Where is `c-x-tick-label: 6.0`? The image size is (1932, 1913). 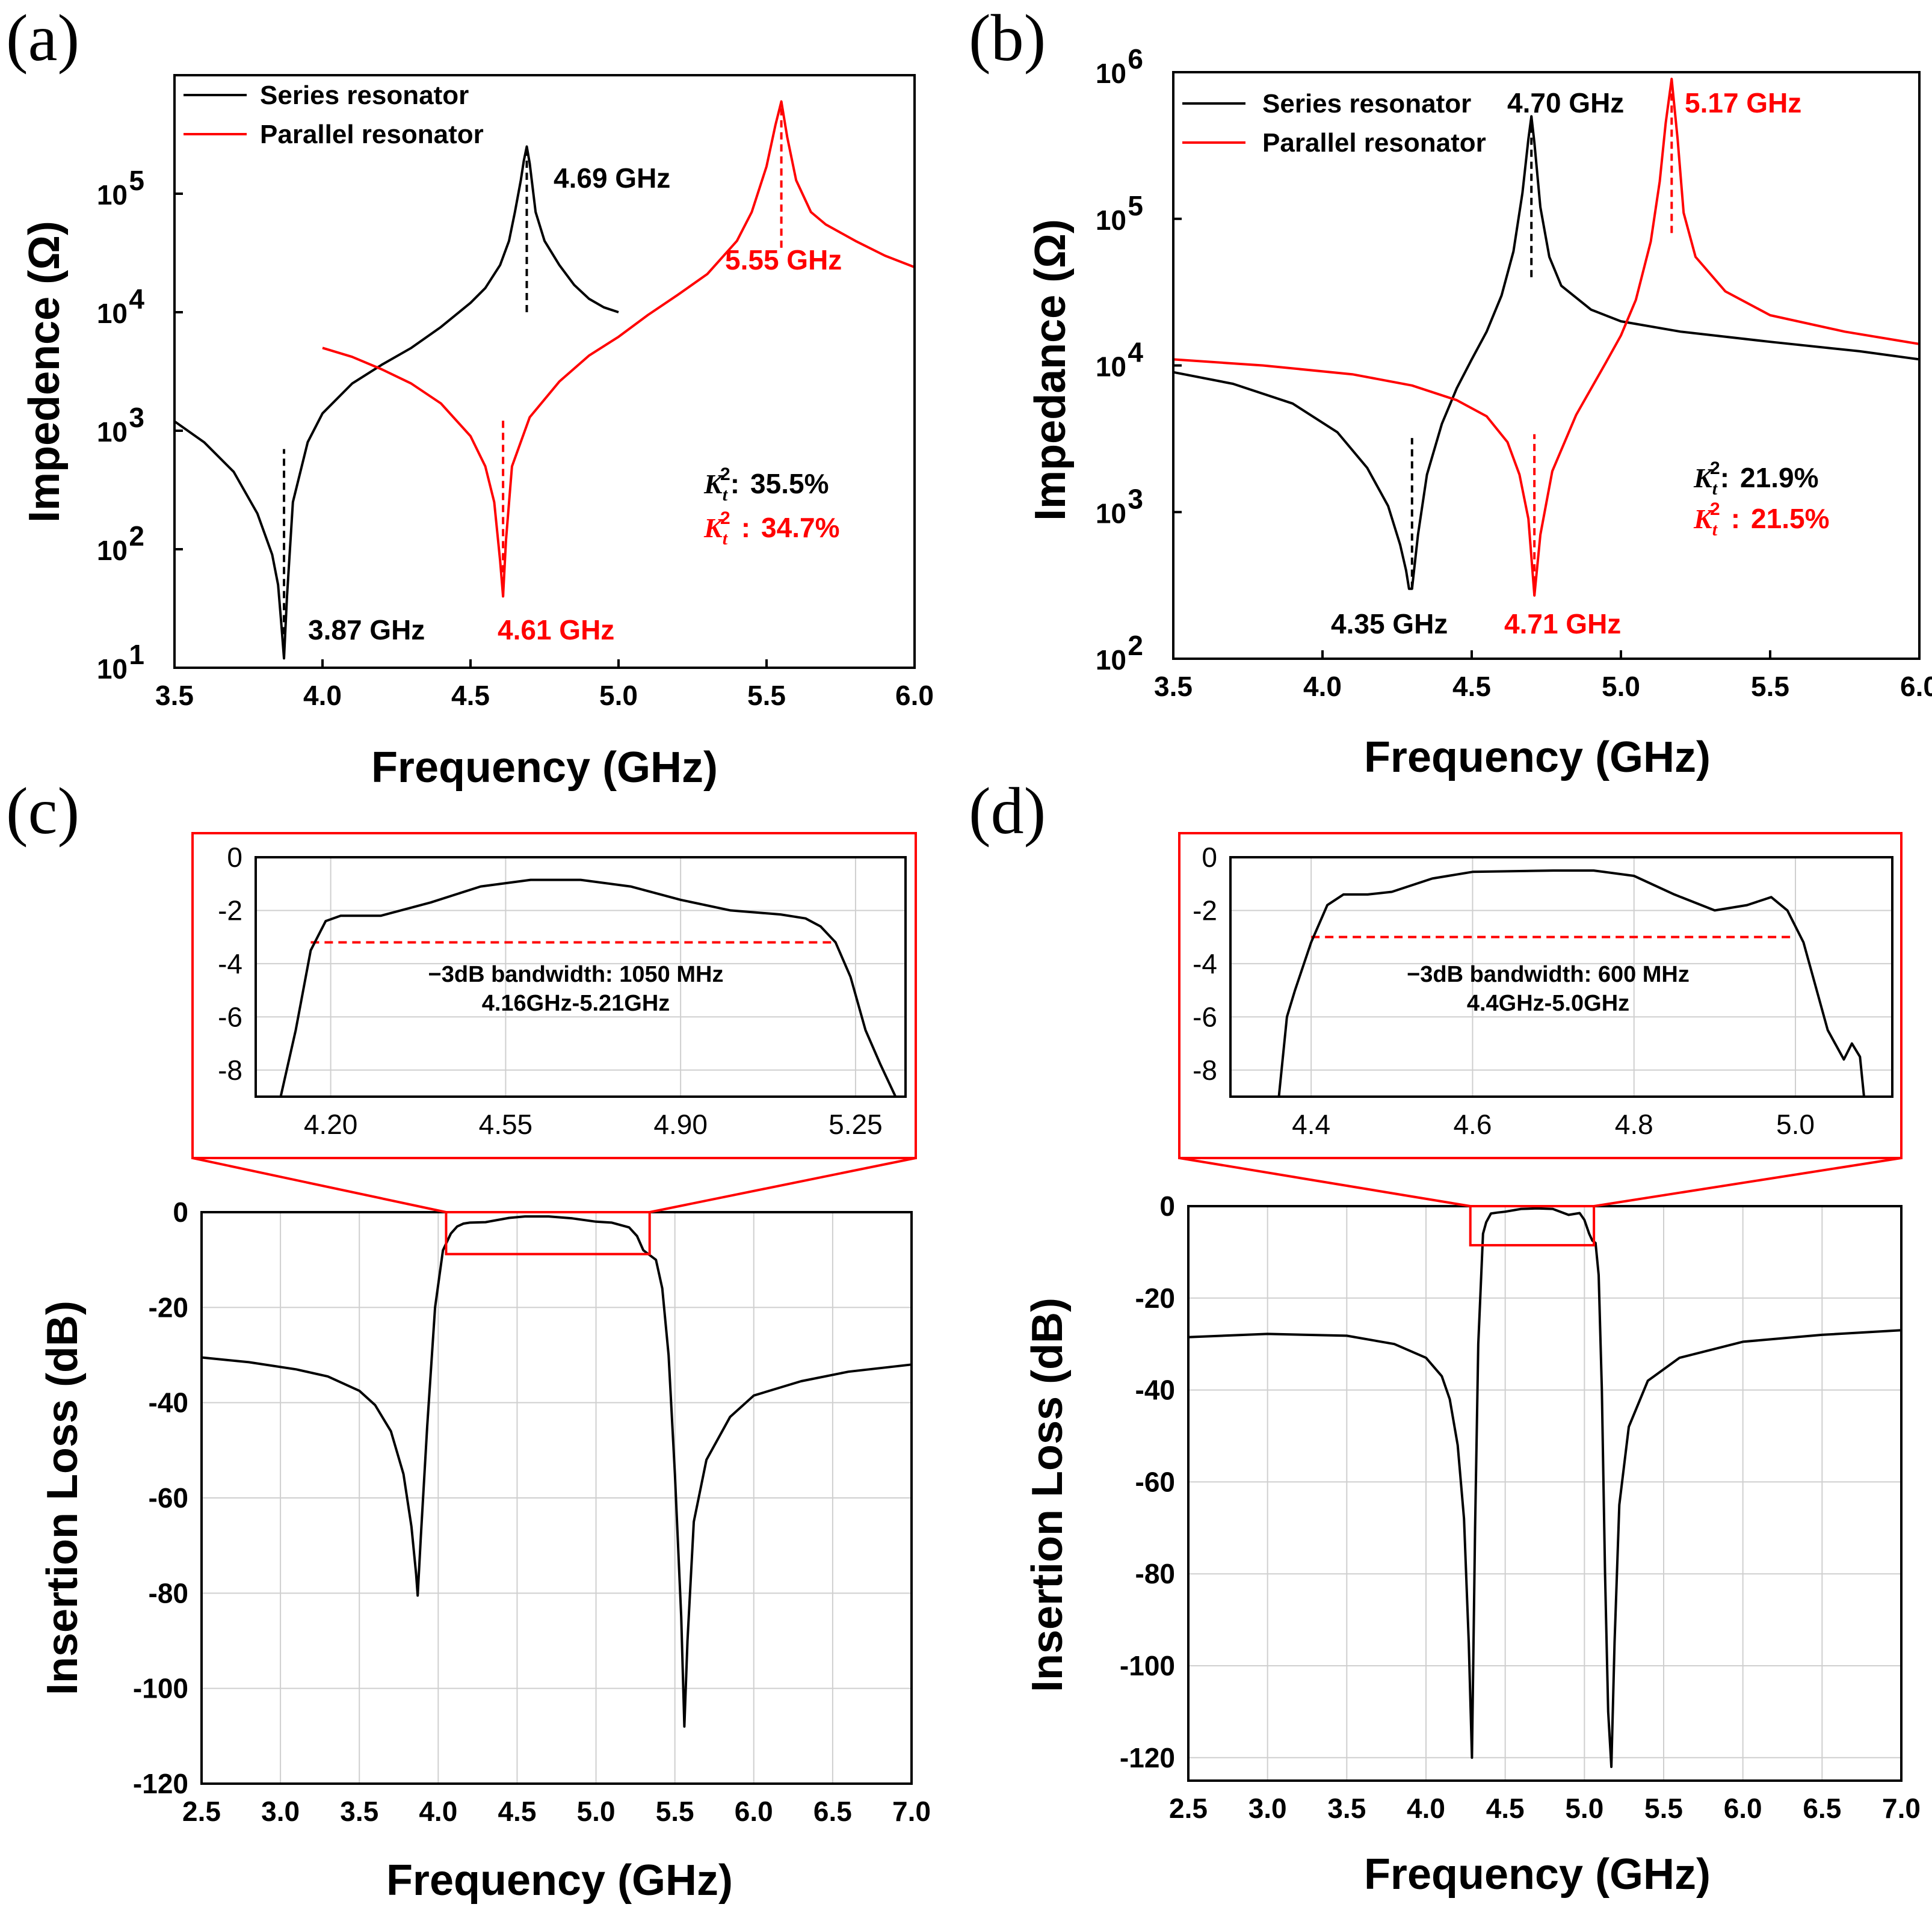 c-x-tick-label: 6.0 is located at coordinates (754, 1812).